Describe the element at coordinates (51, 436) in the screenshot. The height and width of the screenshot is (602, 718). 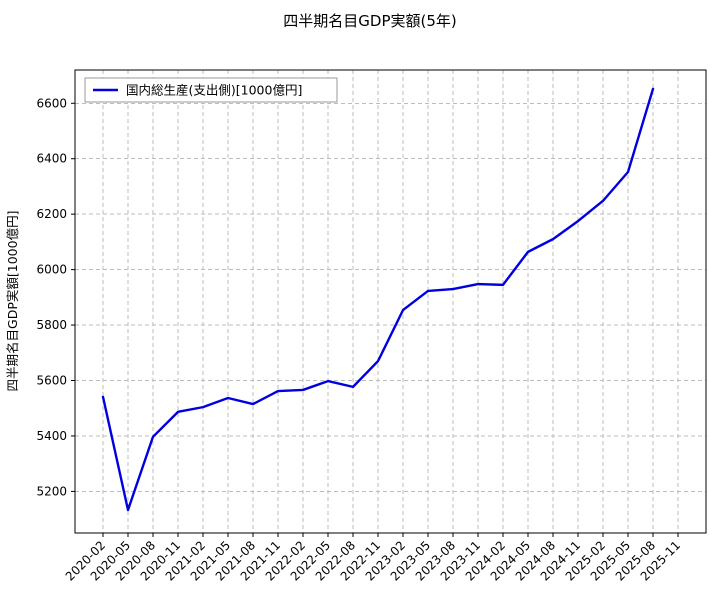
I see `y-tick-label: 5400` at that location.